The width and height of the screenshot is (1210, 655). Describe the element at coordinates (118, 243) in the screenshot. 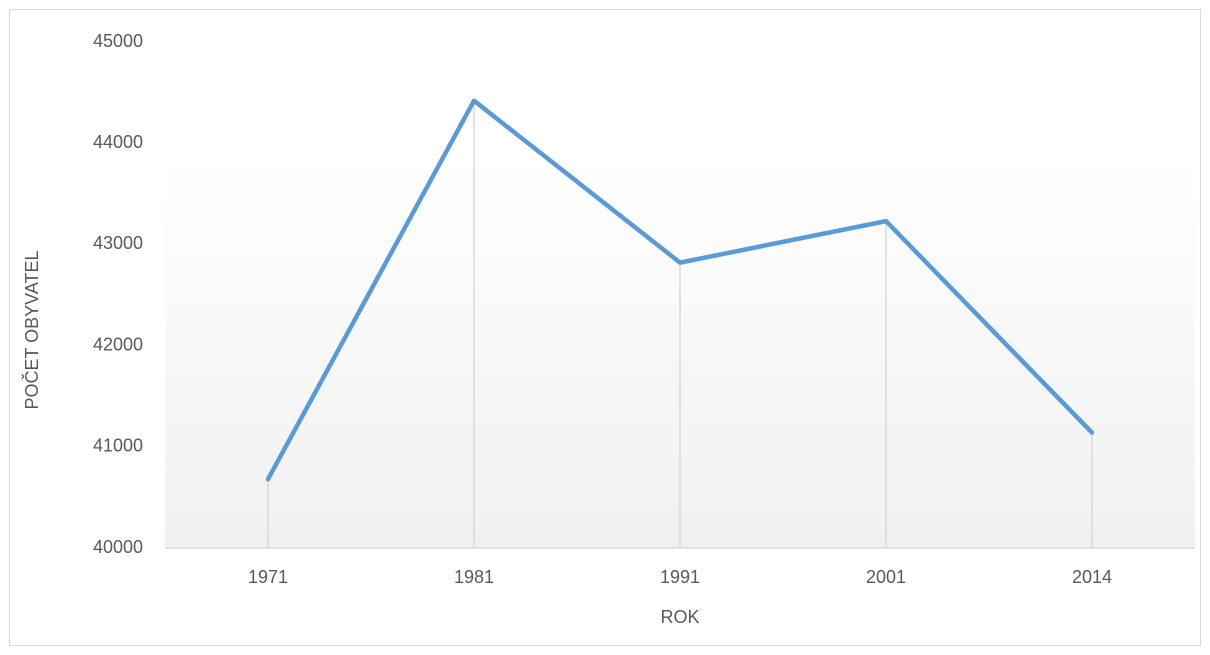

I see `y-tick-label: 43000` at that location.